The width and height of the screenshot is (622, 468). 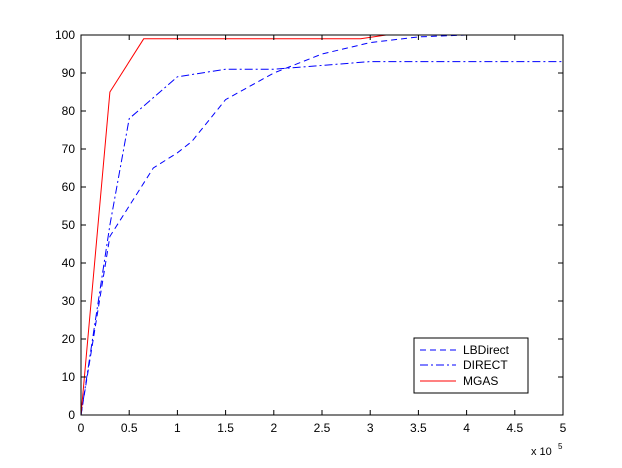 I want to click on y-tick-labels: 0 10 20 30 40 50 60 70 80 90 100, so click(x=65, y=225).